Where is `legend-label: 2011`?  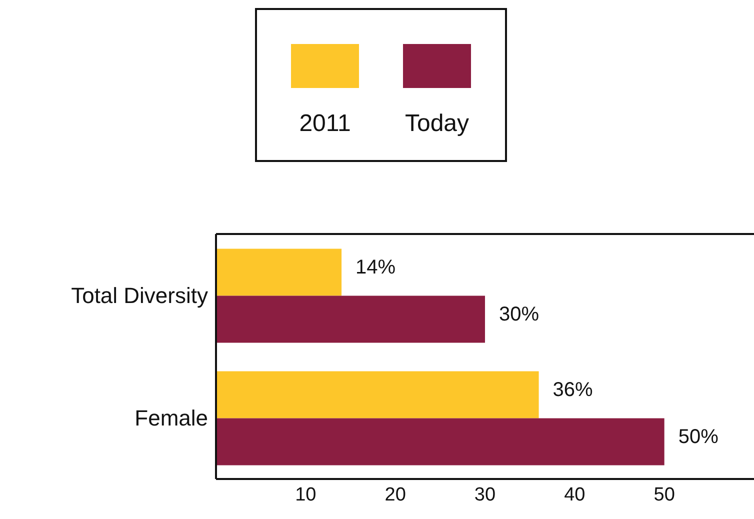
legend-label: 2011 is located at coordinates (325, 124).